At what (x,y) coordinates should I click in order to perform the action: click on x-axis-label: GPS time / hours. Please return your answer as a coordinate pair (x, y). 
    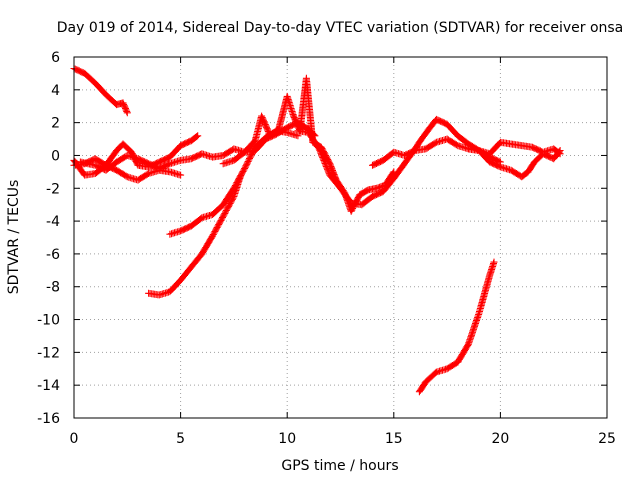
    Looking at the image, I should click on (339, 466).